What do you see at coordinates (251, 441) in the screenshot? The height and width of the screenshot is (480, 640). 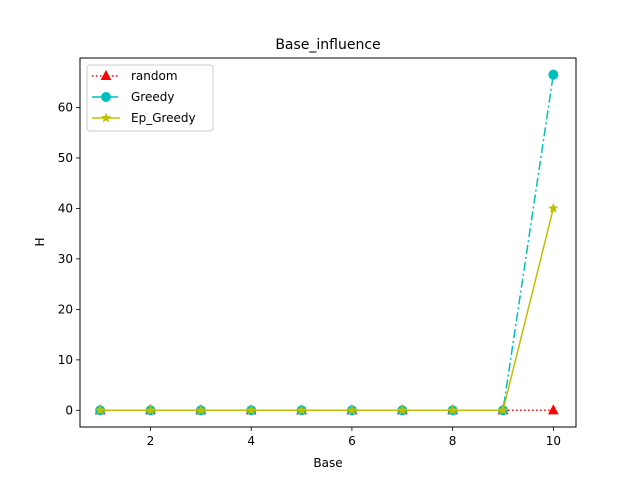 I see `x-tick-label: 4` at bounding box center [251, 441].